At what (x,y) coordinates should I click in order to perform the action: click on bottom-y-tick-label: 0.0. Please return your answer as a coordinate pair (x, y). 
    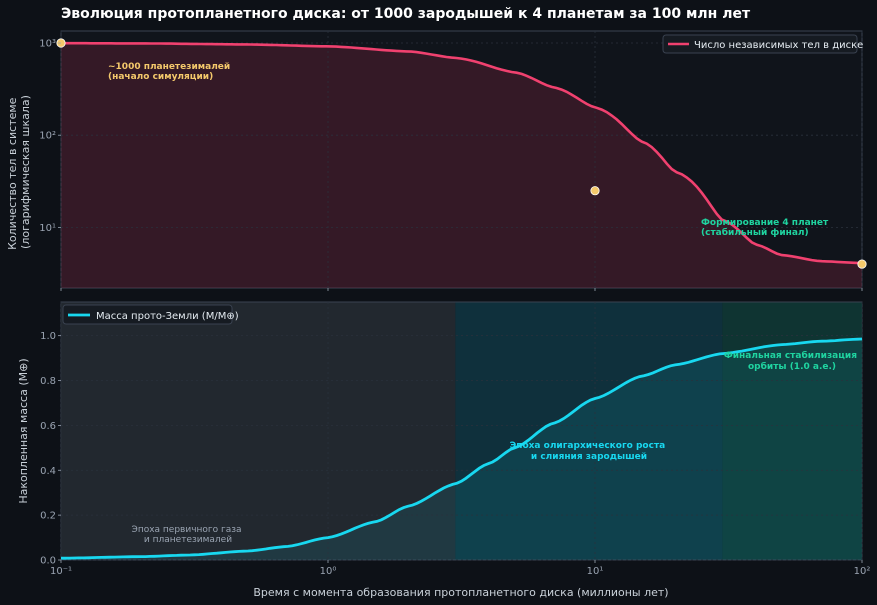
    Looking at the image, I should click on (48, 561).